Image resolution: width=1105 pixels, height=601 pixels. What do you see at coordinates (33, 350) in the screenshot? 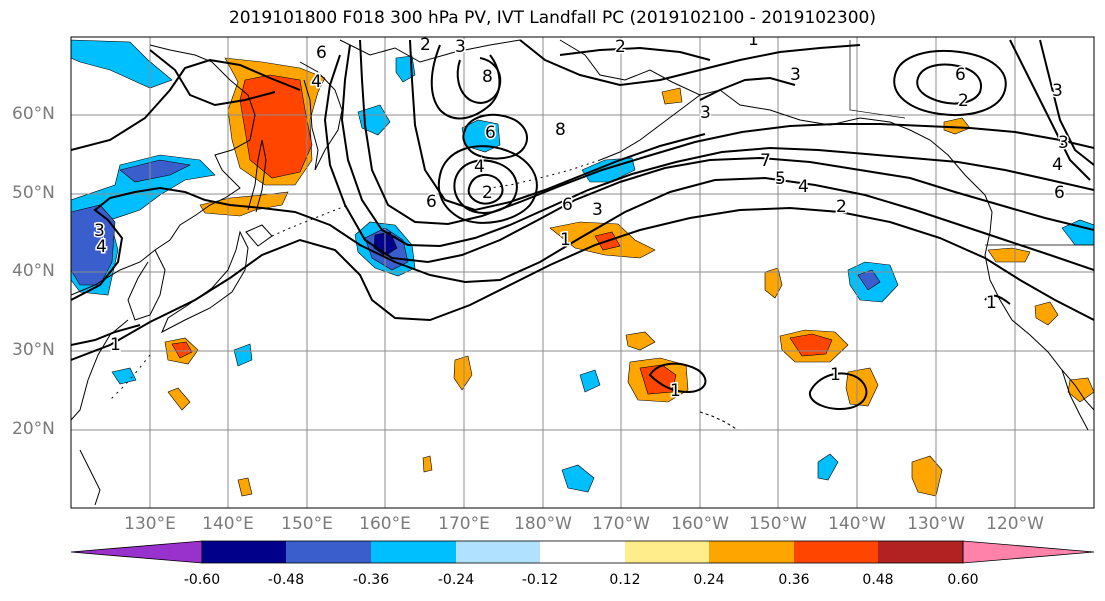
I see `lat-label-30n: 30°N` at bounding box center [33, 350].